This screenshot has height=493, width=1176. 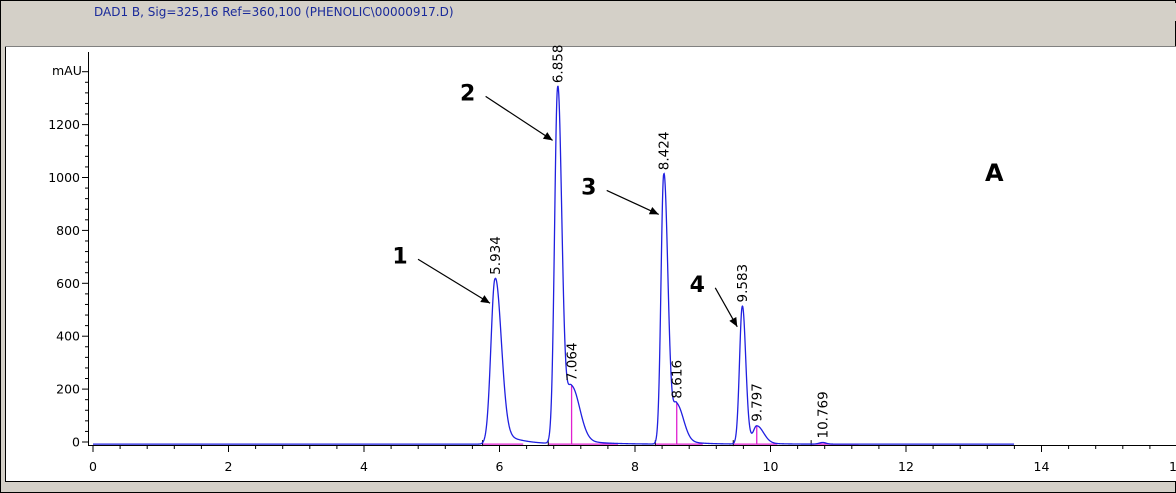 What do you see at coordinates (824, 414) in the screenshot?
I see `peak-rt-label: 10.769` at bounding box center [824, 414].